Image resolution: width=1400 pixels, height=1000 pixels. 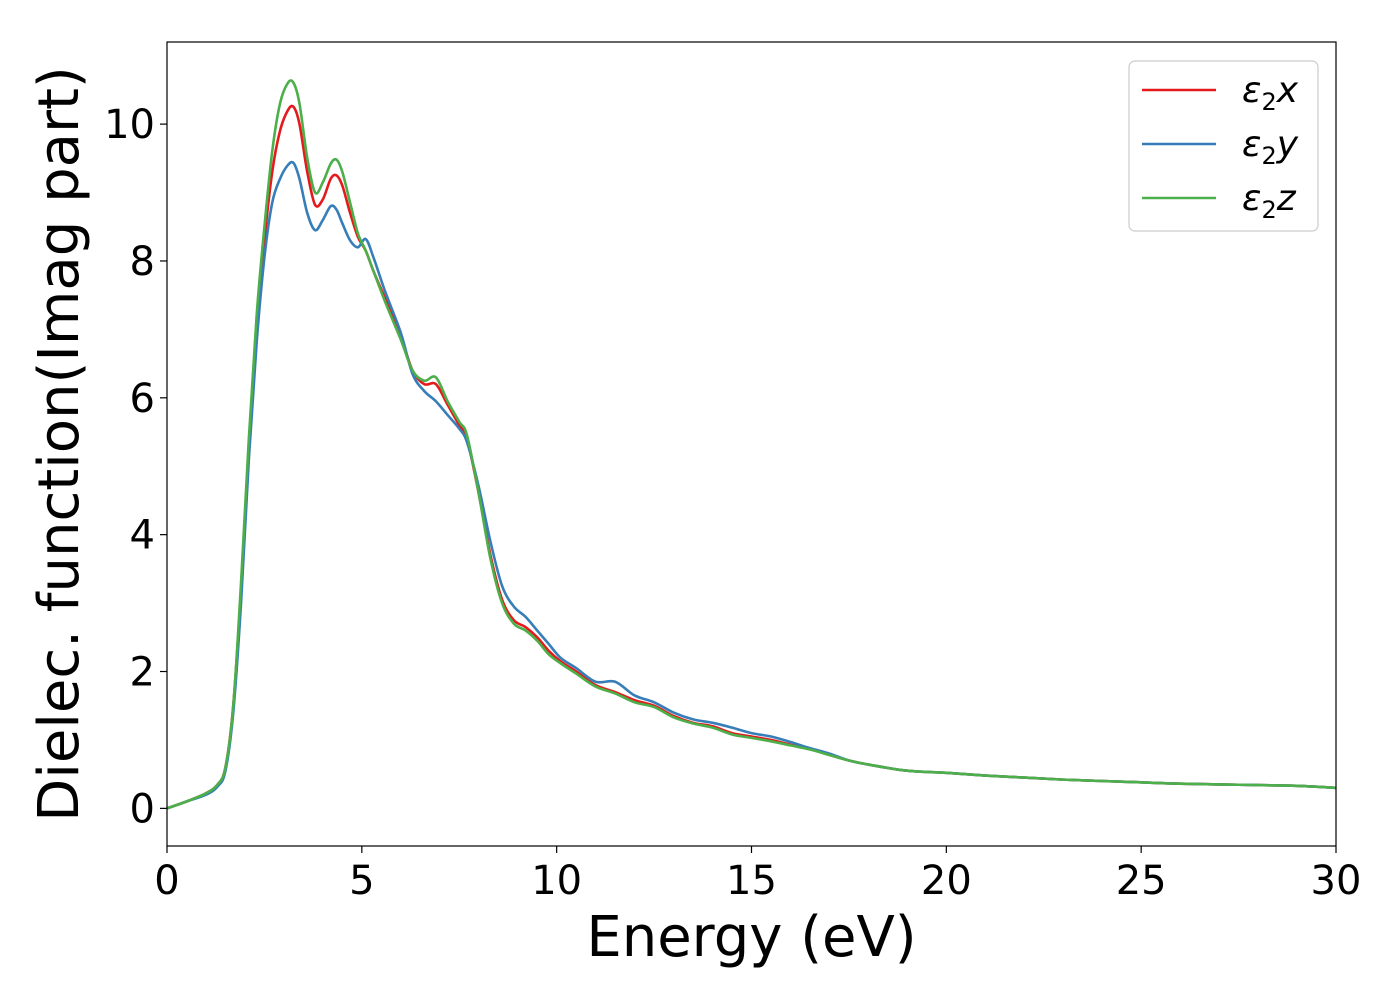 What do you see at coordinates (361, 881) in the screenshot?
I see `x-tick-label: 5` at bounding box center [361, 881].